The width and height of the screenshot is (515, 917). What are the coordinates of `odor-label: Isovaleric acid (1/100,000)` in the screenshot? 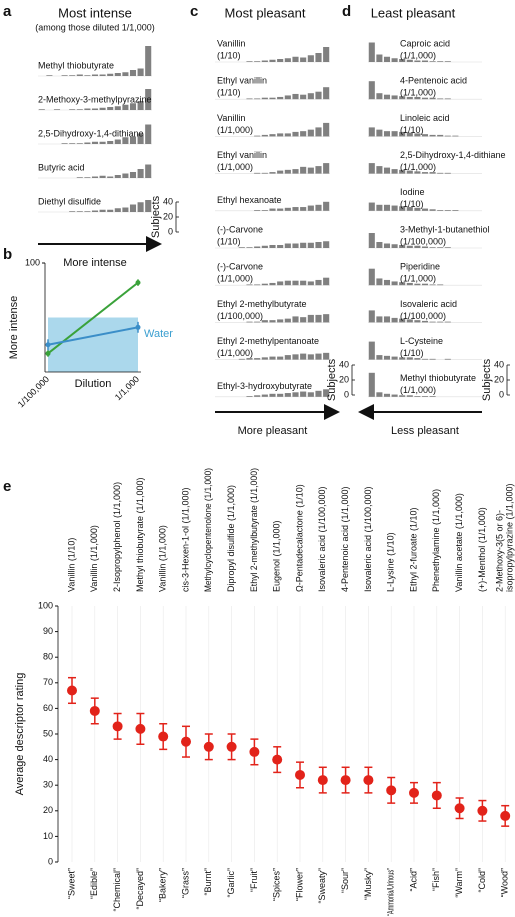 It's located at (322, 539).